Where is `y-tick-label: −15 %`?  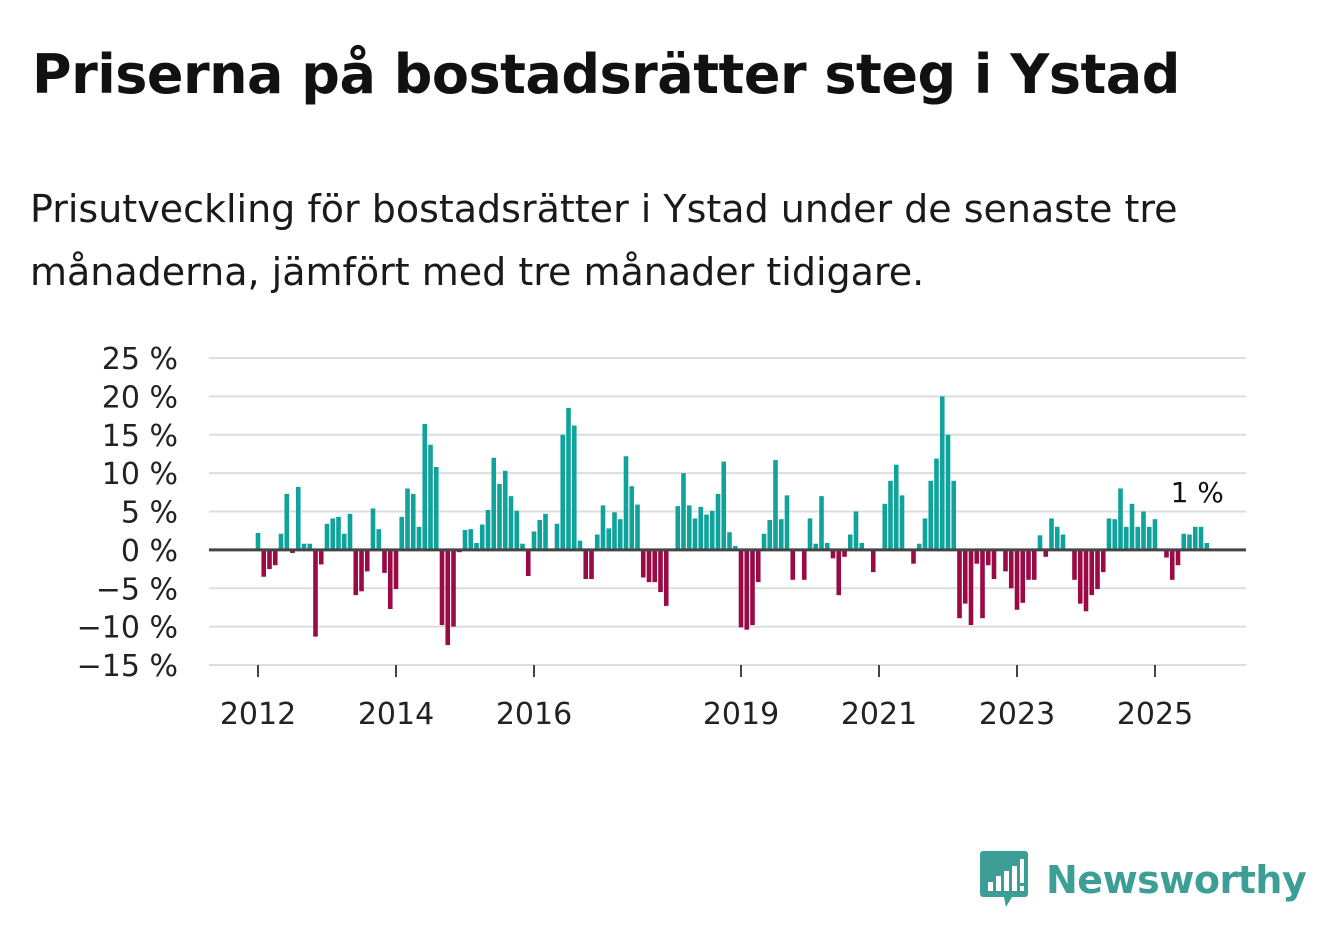 y-tick-label: −15 % is located at coordinates (127, 666).